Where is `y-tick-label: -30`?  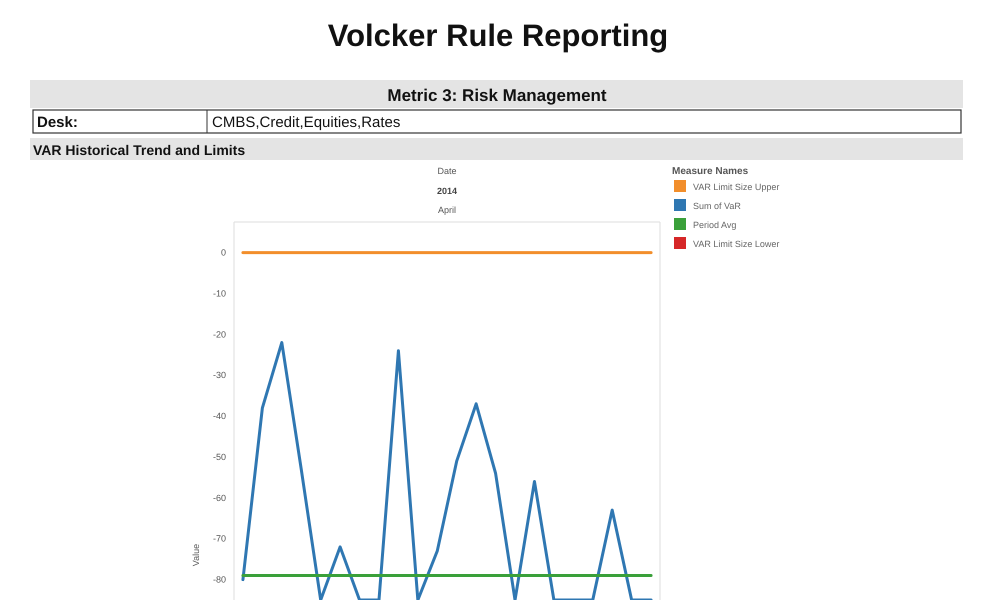 y-tick-label: -30 is located at coordinates (219, 375).